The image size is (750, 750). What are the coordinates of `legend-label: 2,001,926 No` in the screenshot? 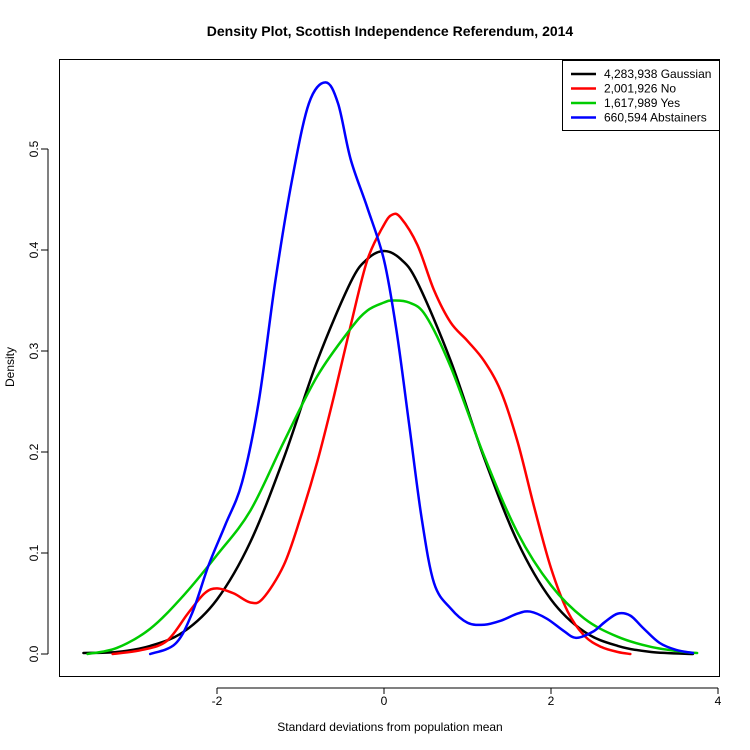 It's located at (640, 89).